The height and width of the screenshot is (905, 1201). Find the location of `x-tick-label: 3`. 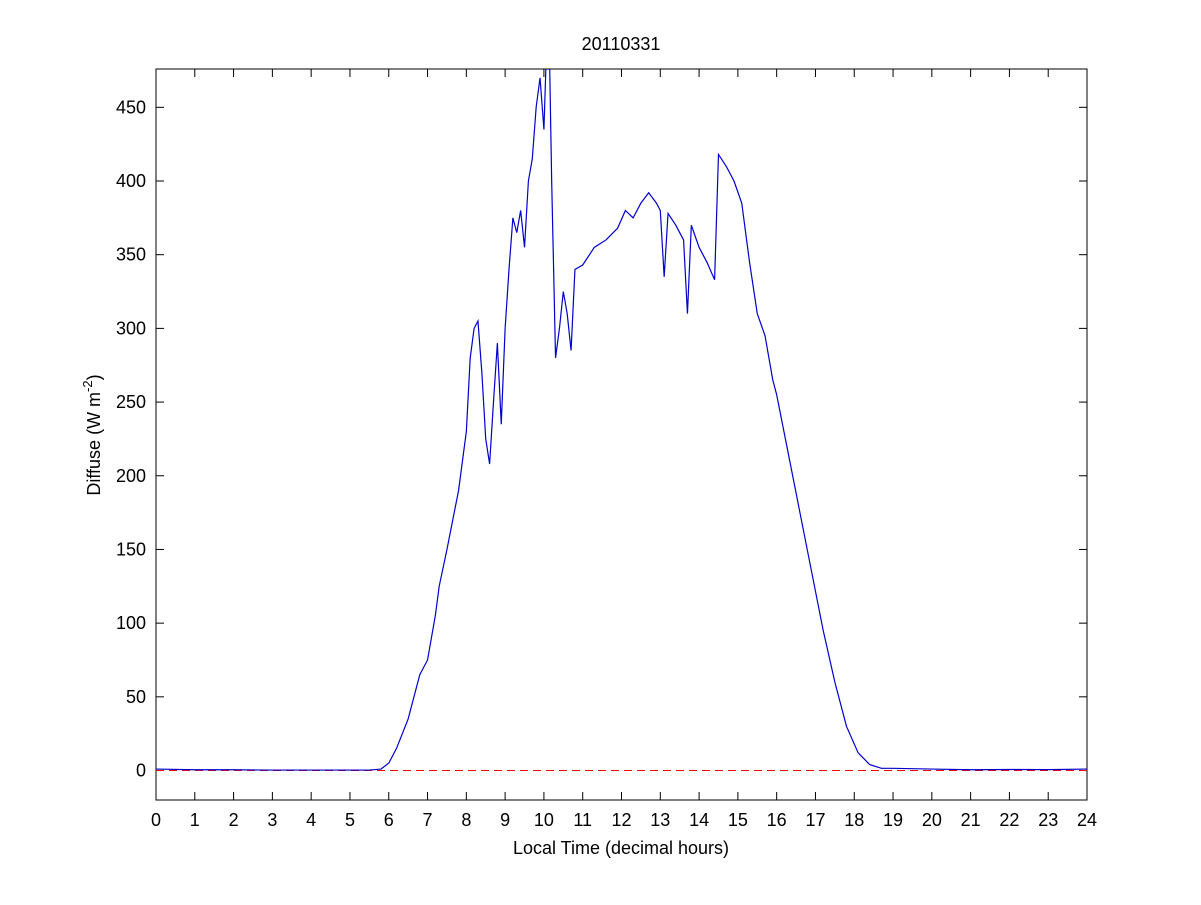

x-tick-label: 3 is located at coordinates (272, 820).